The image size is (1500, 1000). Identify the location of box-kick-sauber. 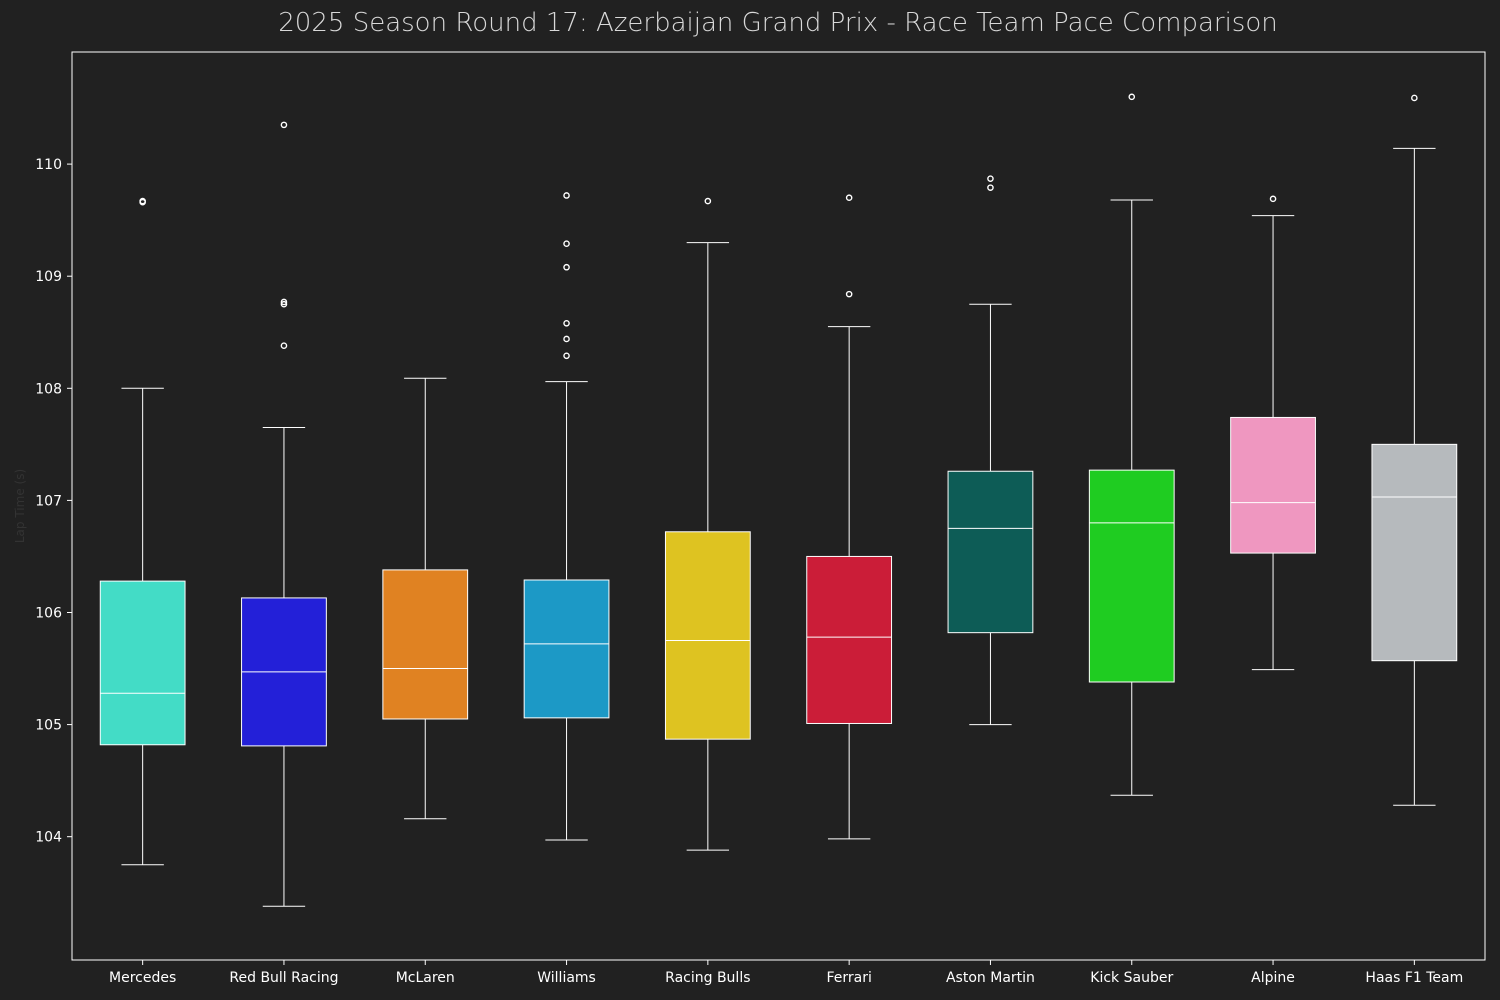
(1131, 444).